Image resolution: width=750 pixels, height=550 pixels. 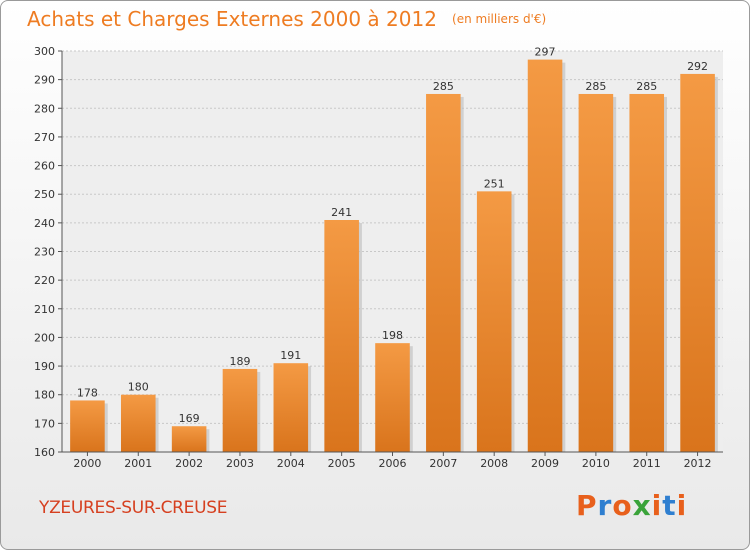 I want to click on y-tick-label: 300, so click(x=44, y=51).